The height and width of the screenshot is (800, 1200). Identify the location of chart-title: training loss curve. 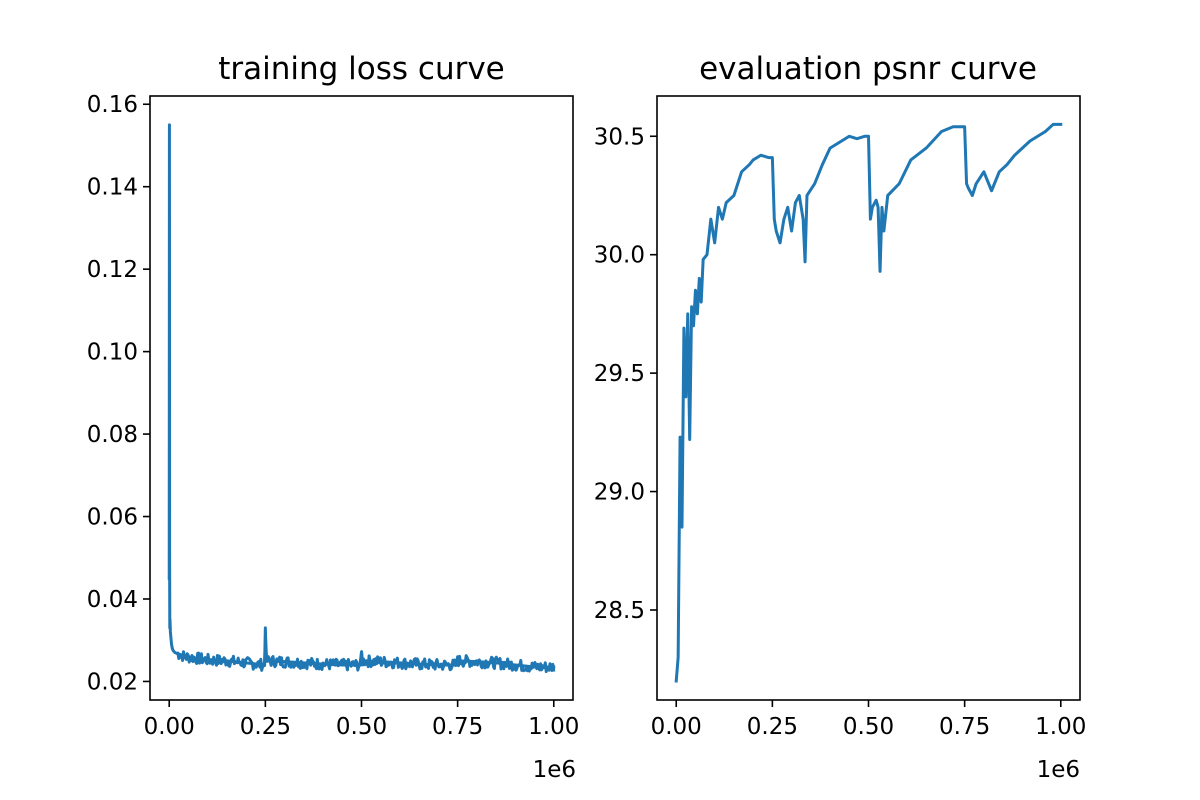
(361, 69).